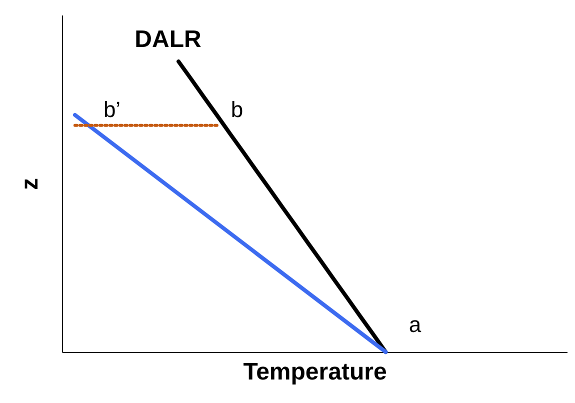 The height and width of the screenshot is (403, 575). I want to click on text: DALR, so click(168, 39).